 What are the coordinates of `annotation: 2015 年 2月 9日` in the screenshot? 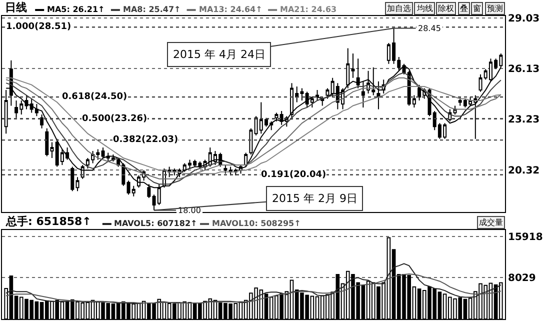 It's located at (315, 198).